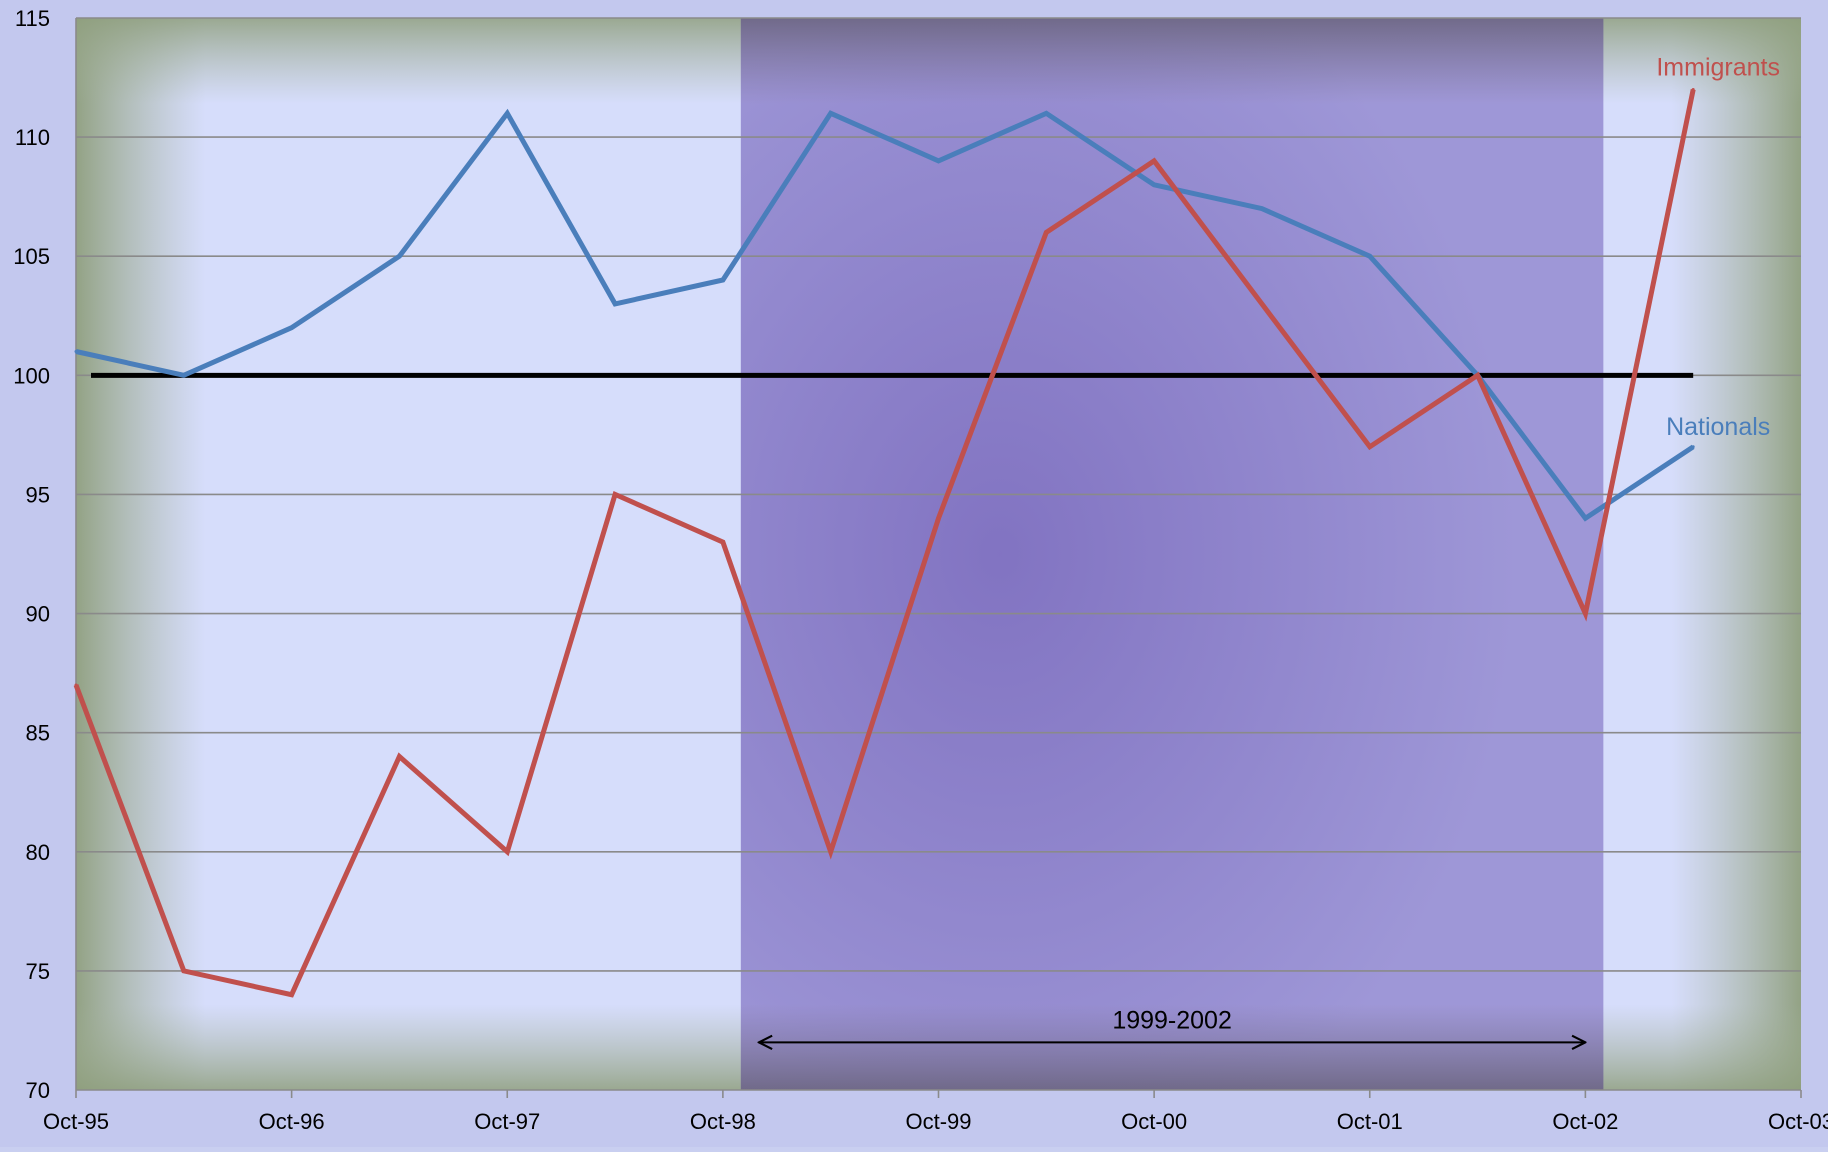  Describe the element at coordinates (723, 1121) in the screenshot. I see `x-tick-label: Oct-98` at that location.